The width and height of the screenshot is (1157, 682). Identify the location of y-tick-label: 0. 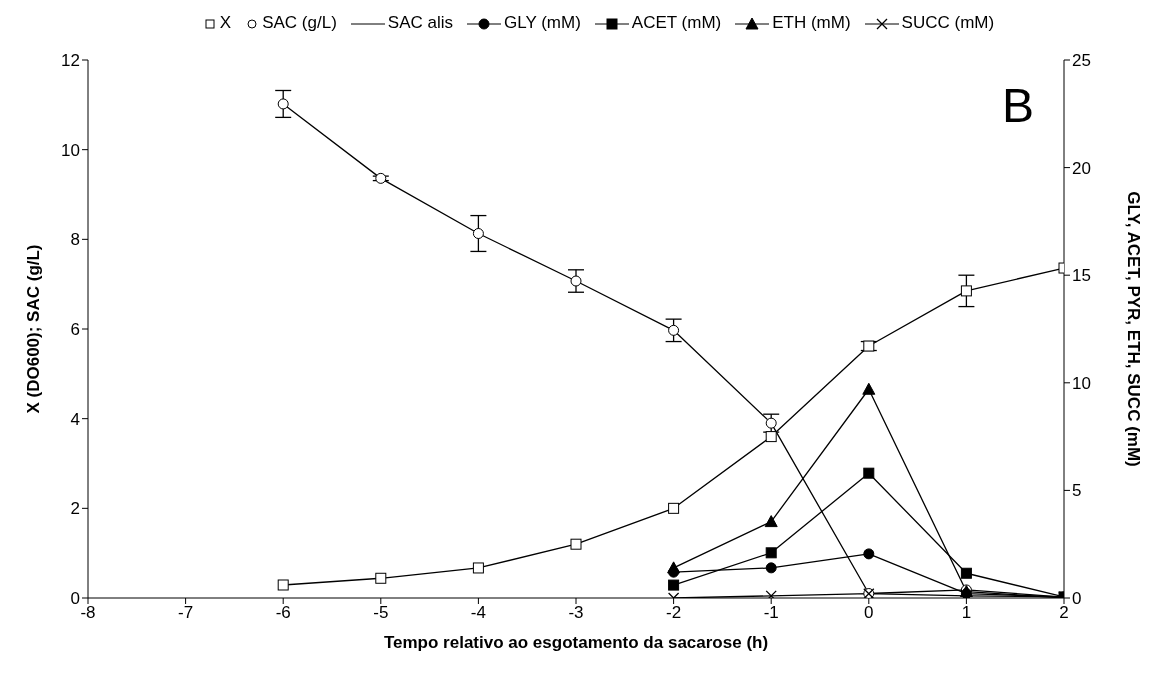
(75, 599).